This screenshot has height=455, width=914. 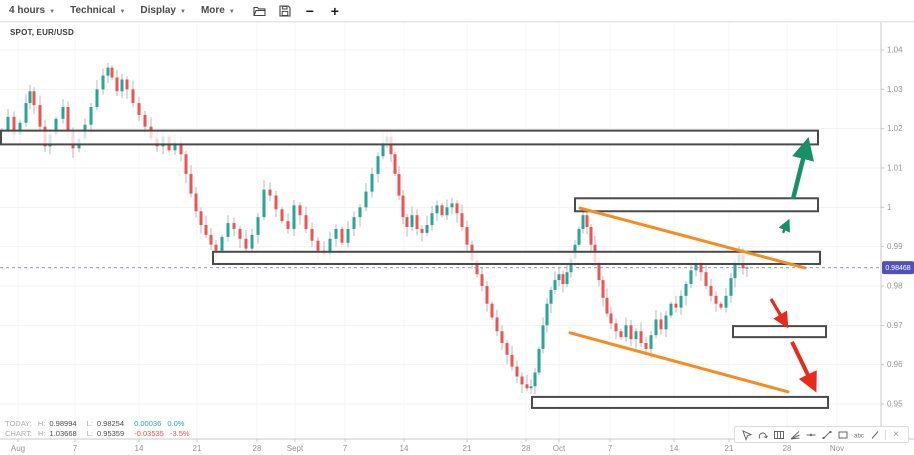 What do you see at coordinates (827, 435) in the screenshot?
I see `trend-line-icon` at bounding box center [827, 435].